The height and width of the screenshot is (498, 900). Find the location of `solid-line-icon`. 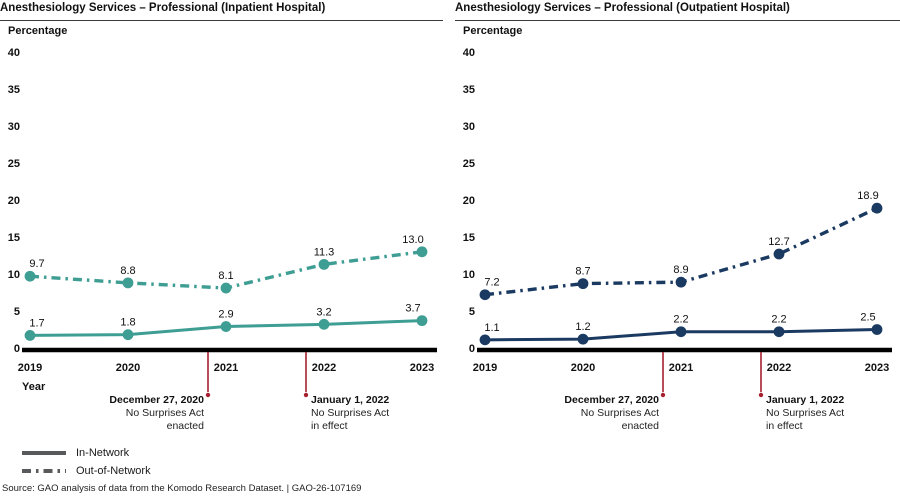

solid-line-icon is located at coordinates (44, 453).